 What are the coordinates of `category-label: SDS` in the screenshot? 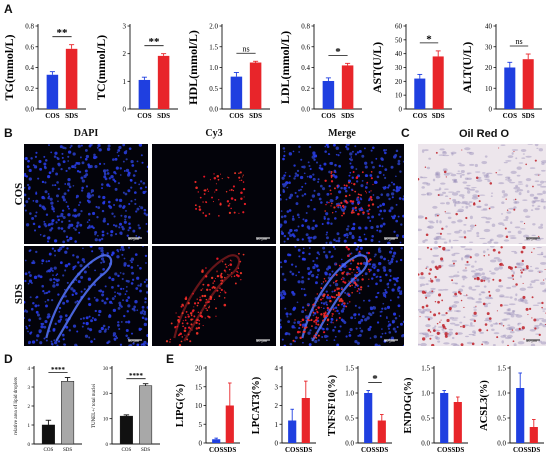 It's located at (163, 116).